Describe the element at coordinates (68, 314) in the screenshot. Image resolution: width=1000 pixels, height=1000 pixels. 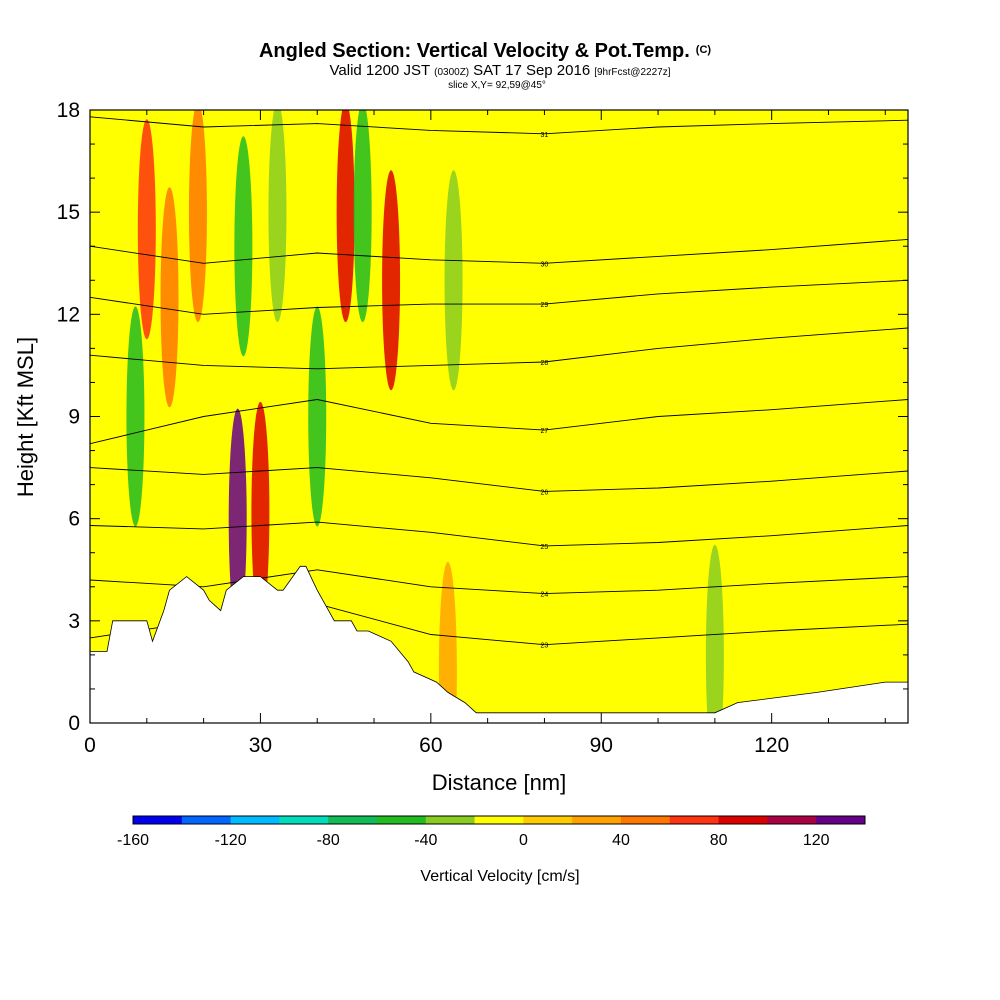
I see `y-tick-label: 12` at that location.